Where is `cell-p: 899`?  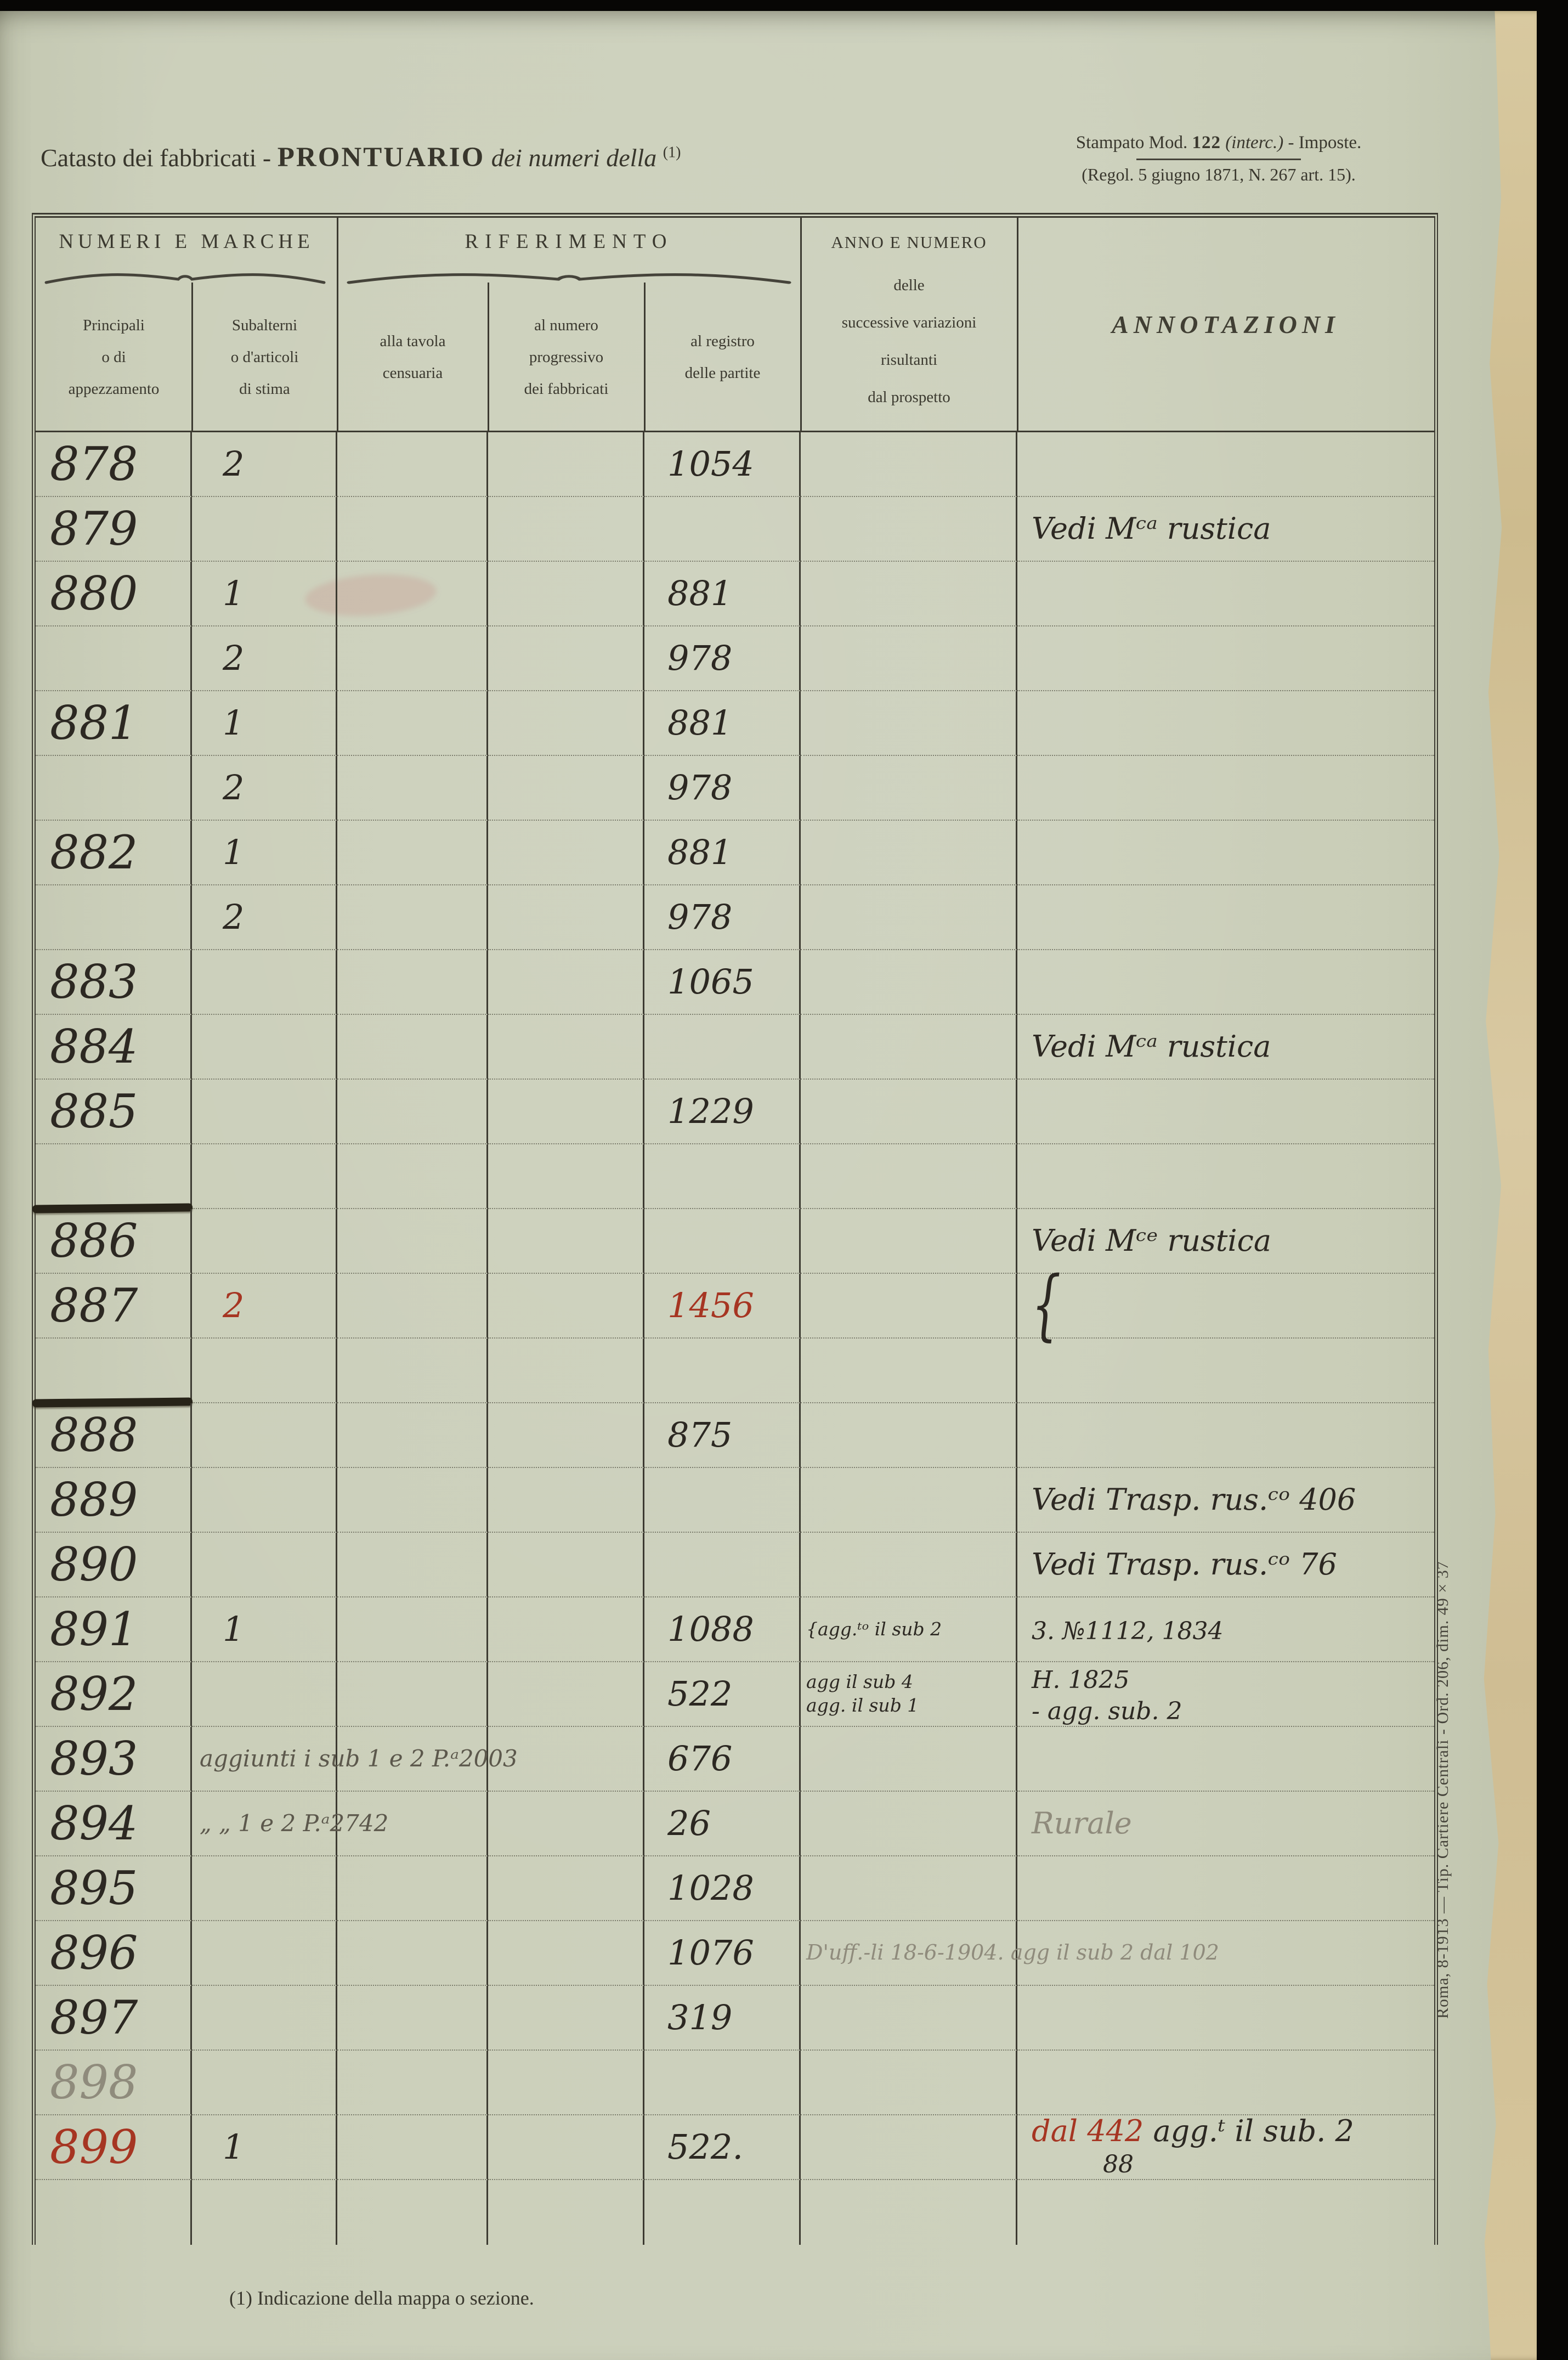 cell-p: 899 is located at coordinates (114, 2147).